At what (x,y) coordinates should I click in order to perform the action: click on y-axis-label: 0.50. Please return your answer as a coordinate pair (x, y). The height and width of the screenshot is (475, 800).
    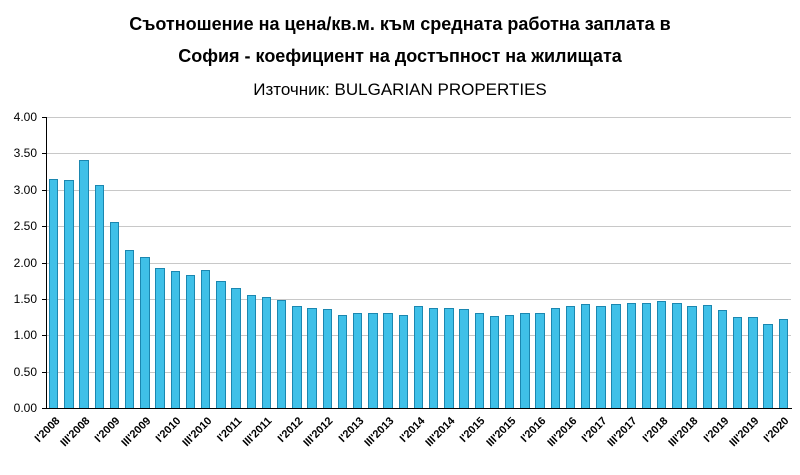
    Looking at the image, I should click on (25, 371).